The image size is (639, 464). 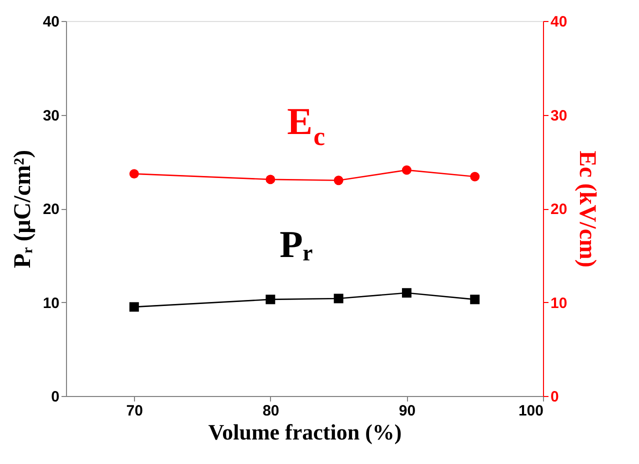 What do you see at coordinates (559, 303) in the screenshot?
I see `y2-tick-label: 10` at bounding box center [559, 303].